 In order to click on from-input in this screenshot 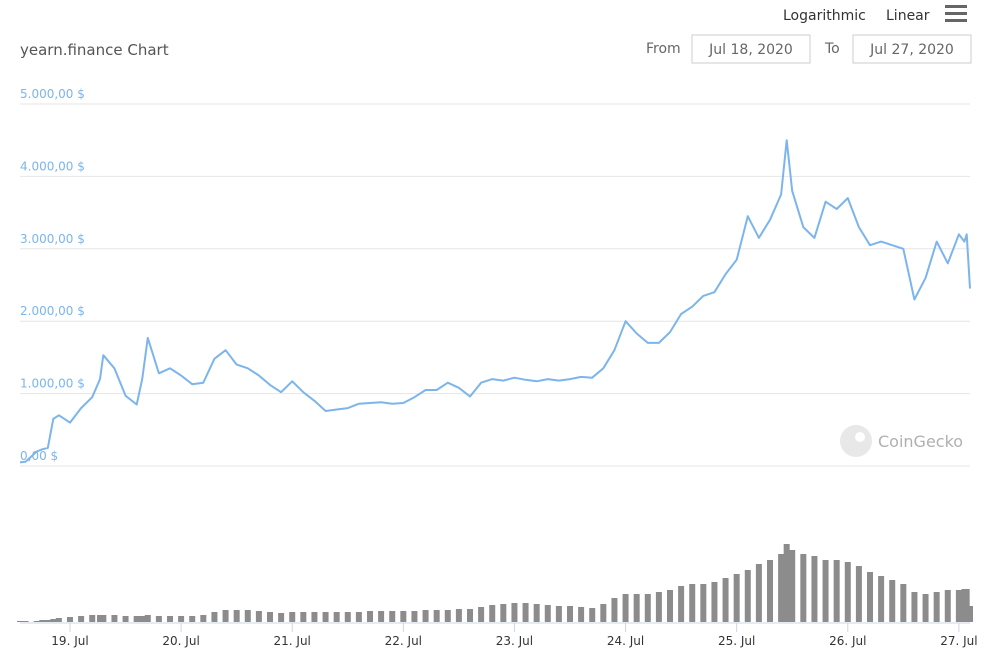, I will do `click(751, 49)`.